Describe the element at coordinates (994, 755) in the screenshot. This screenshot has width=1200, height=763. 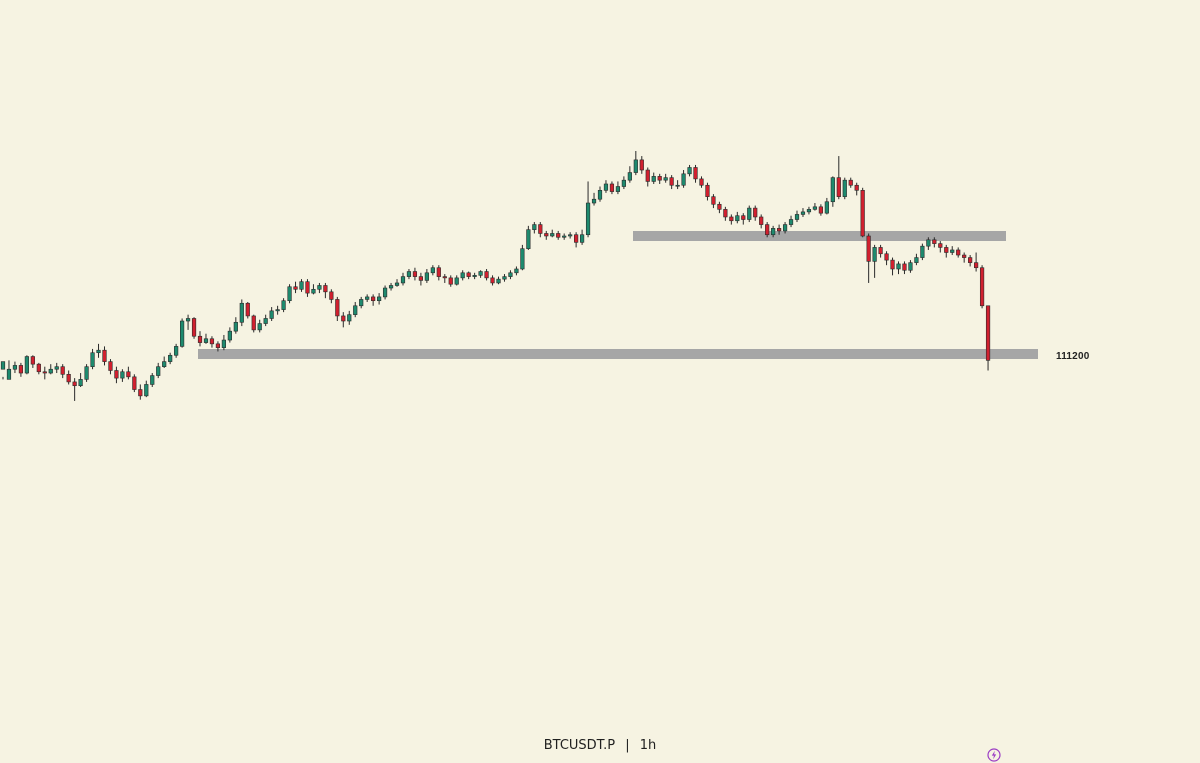
I see `lightning-bolt-icon` at that location.